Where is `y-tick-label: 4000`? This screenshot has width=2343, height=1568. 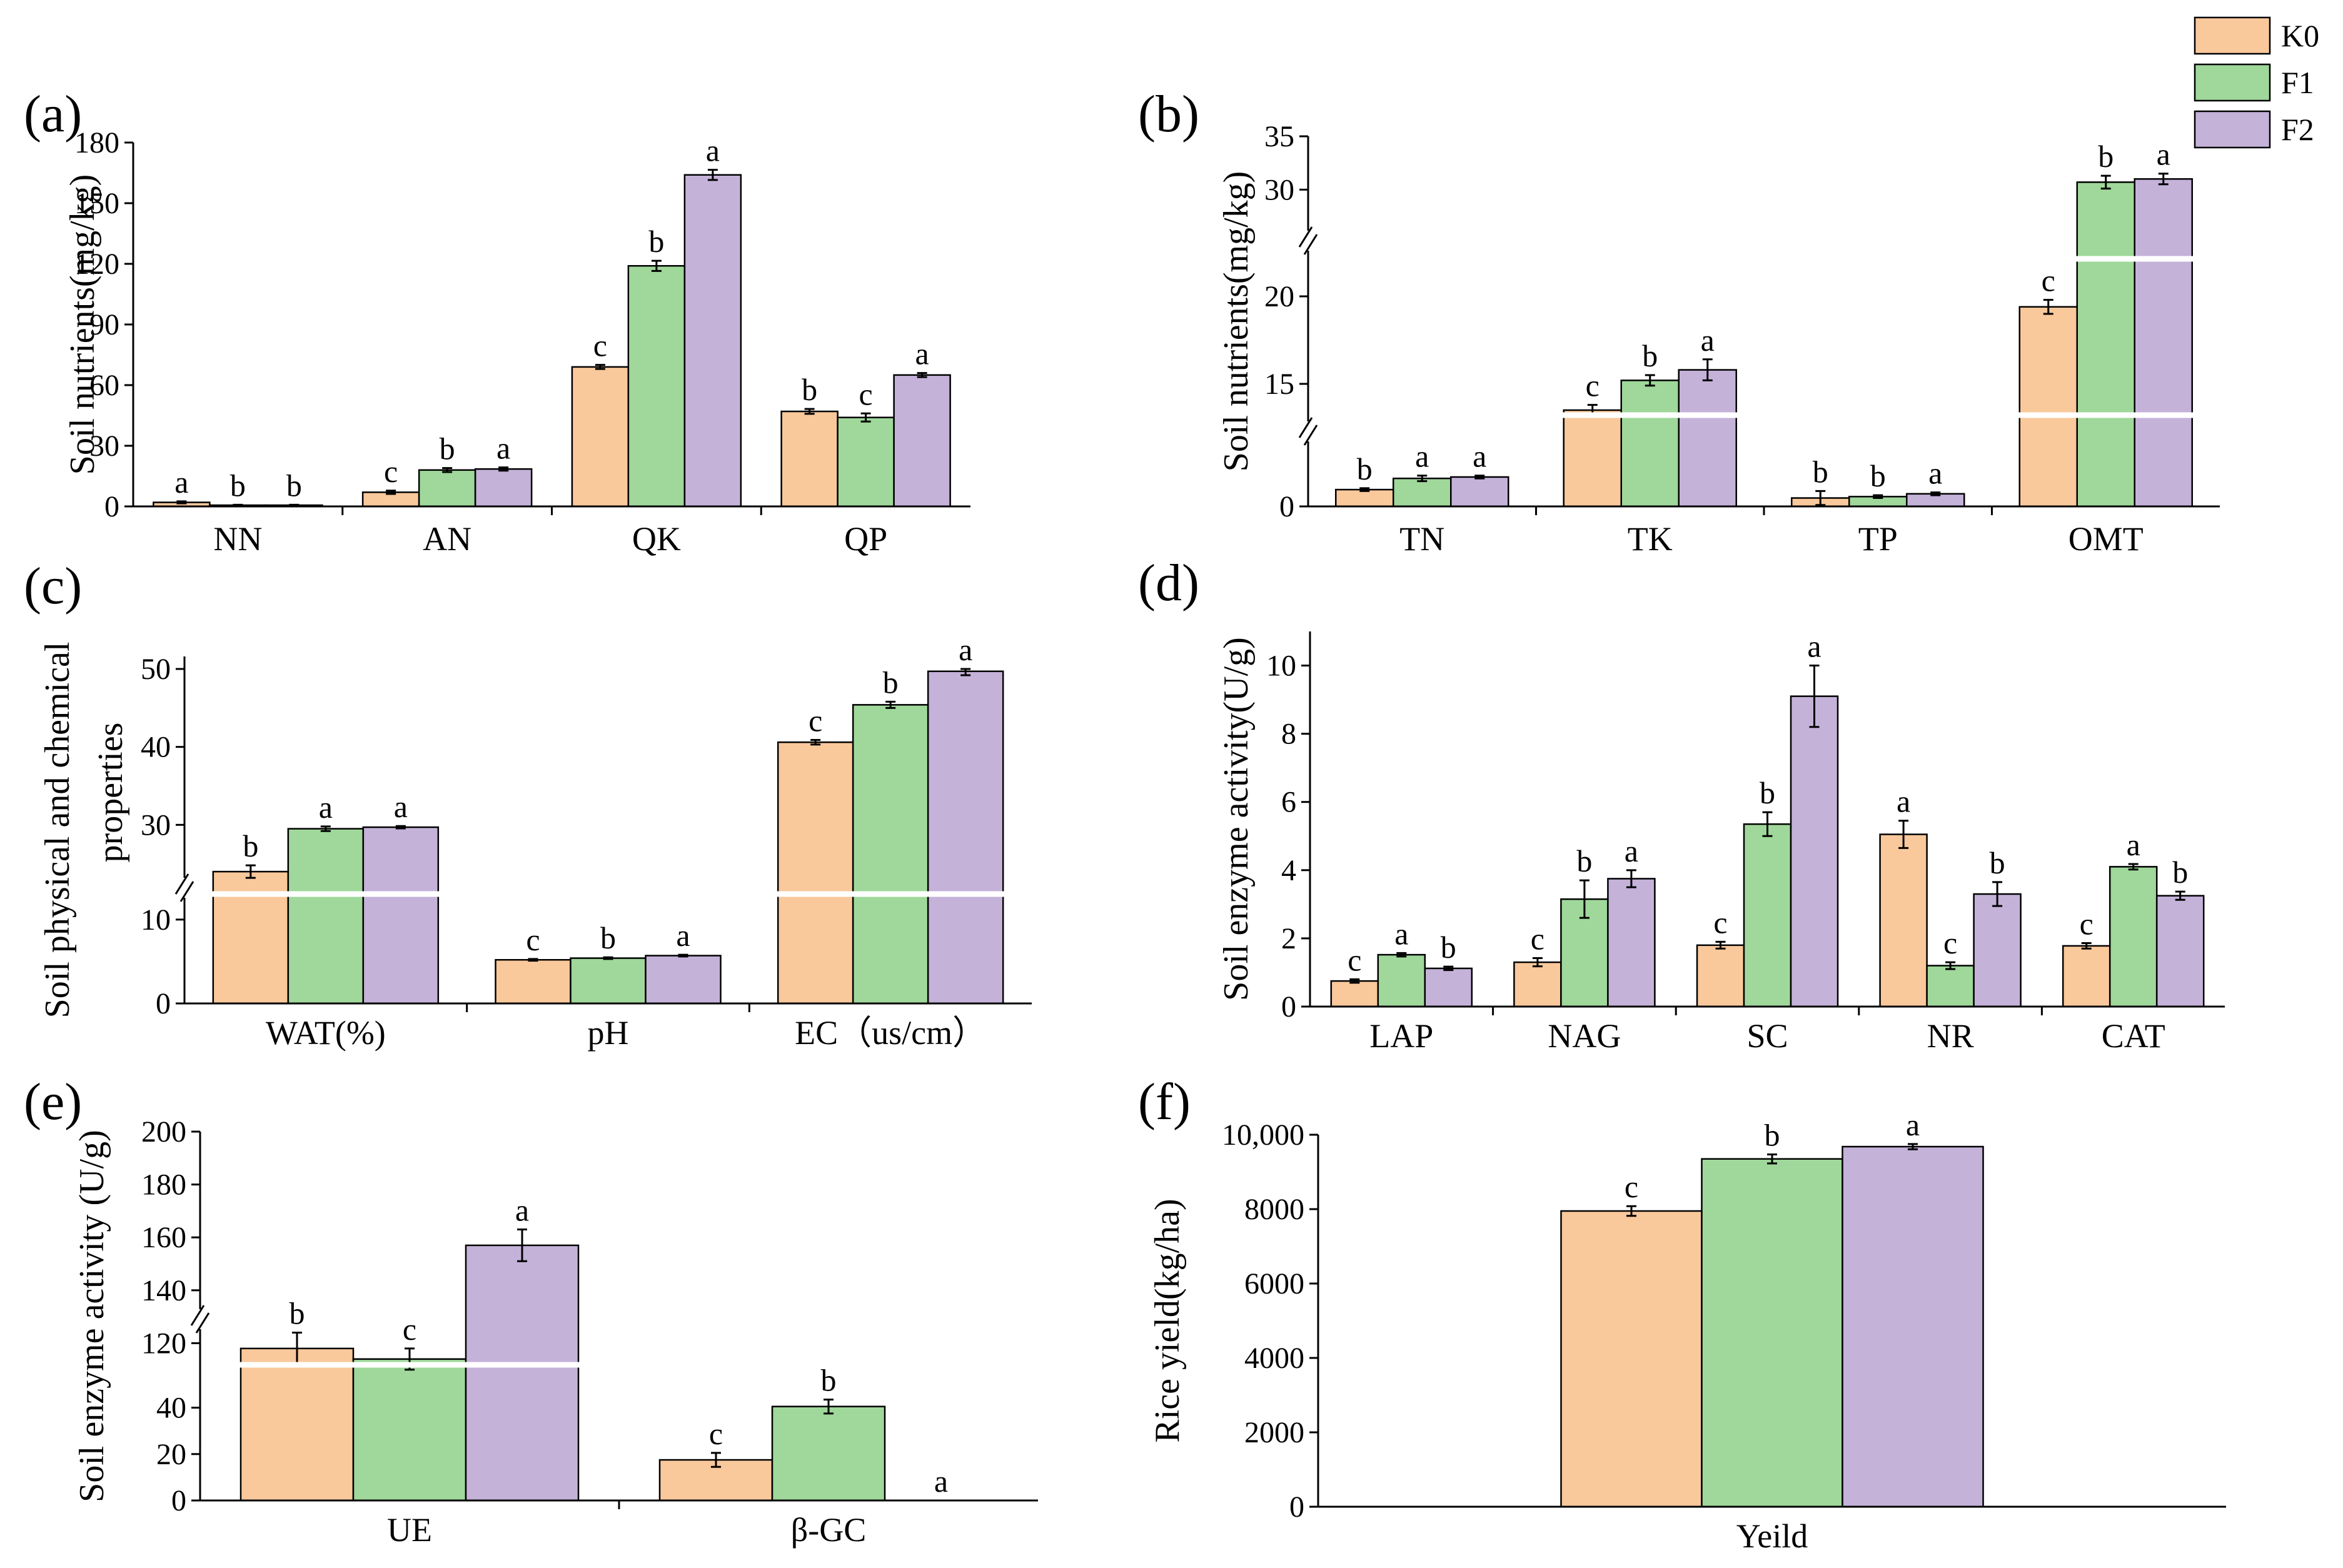 y-tick-label: 4000 is located at coordinates (1274, 1358).